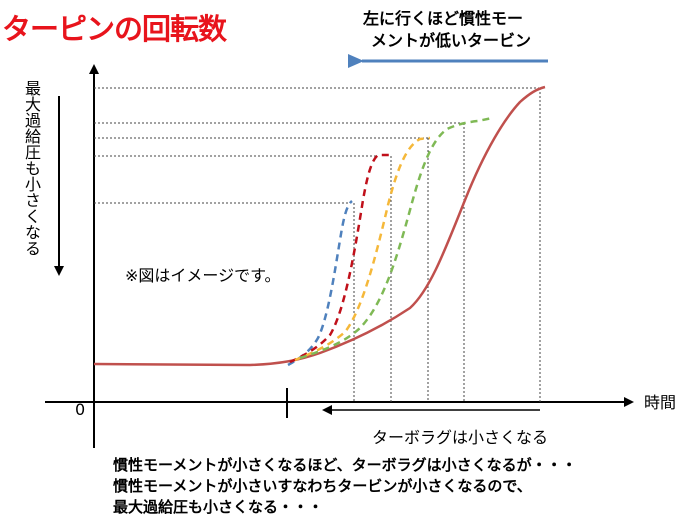 The image size is (699, 527). I want to click on bottom-text-line-2: 慣性モーメントが小さいすなわちタービンが小さくなるので、, so click(322, 486).